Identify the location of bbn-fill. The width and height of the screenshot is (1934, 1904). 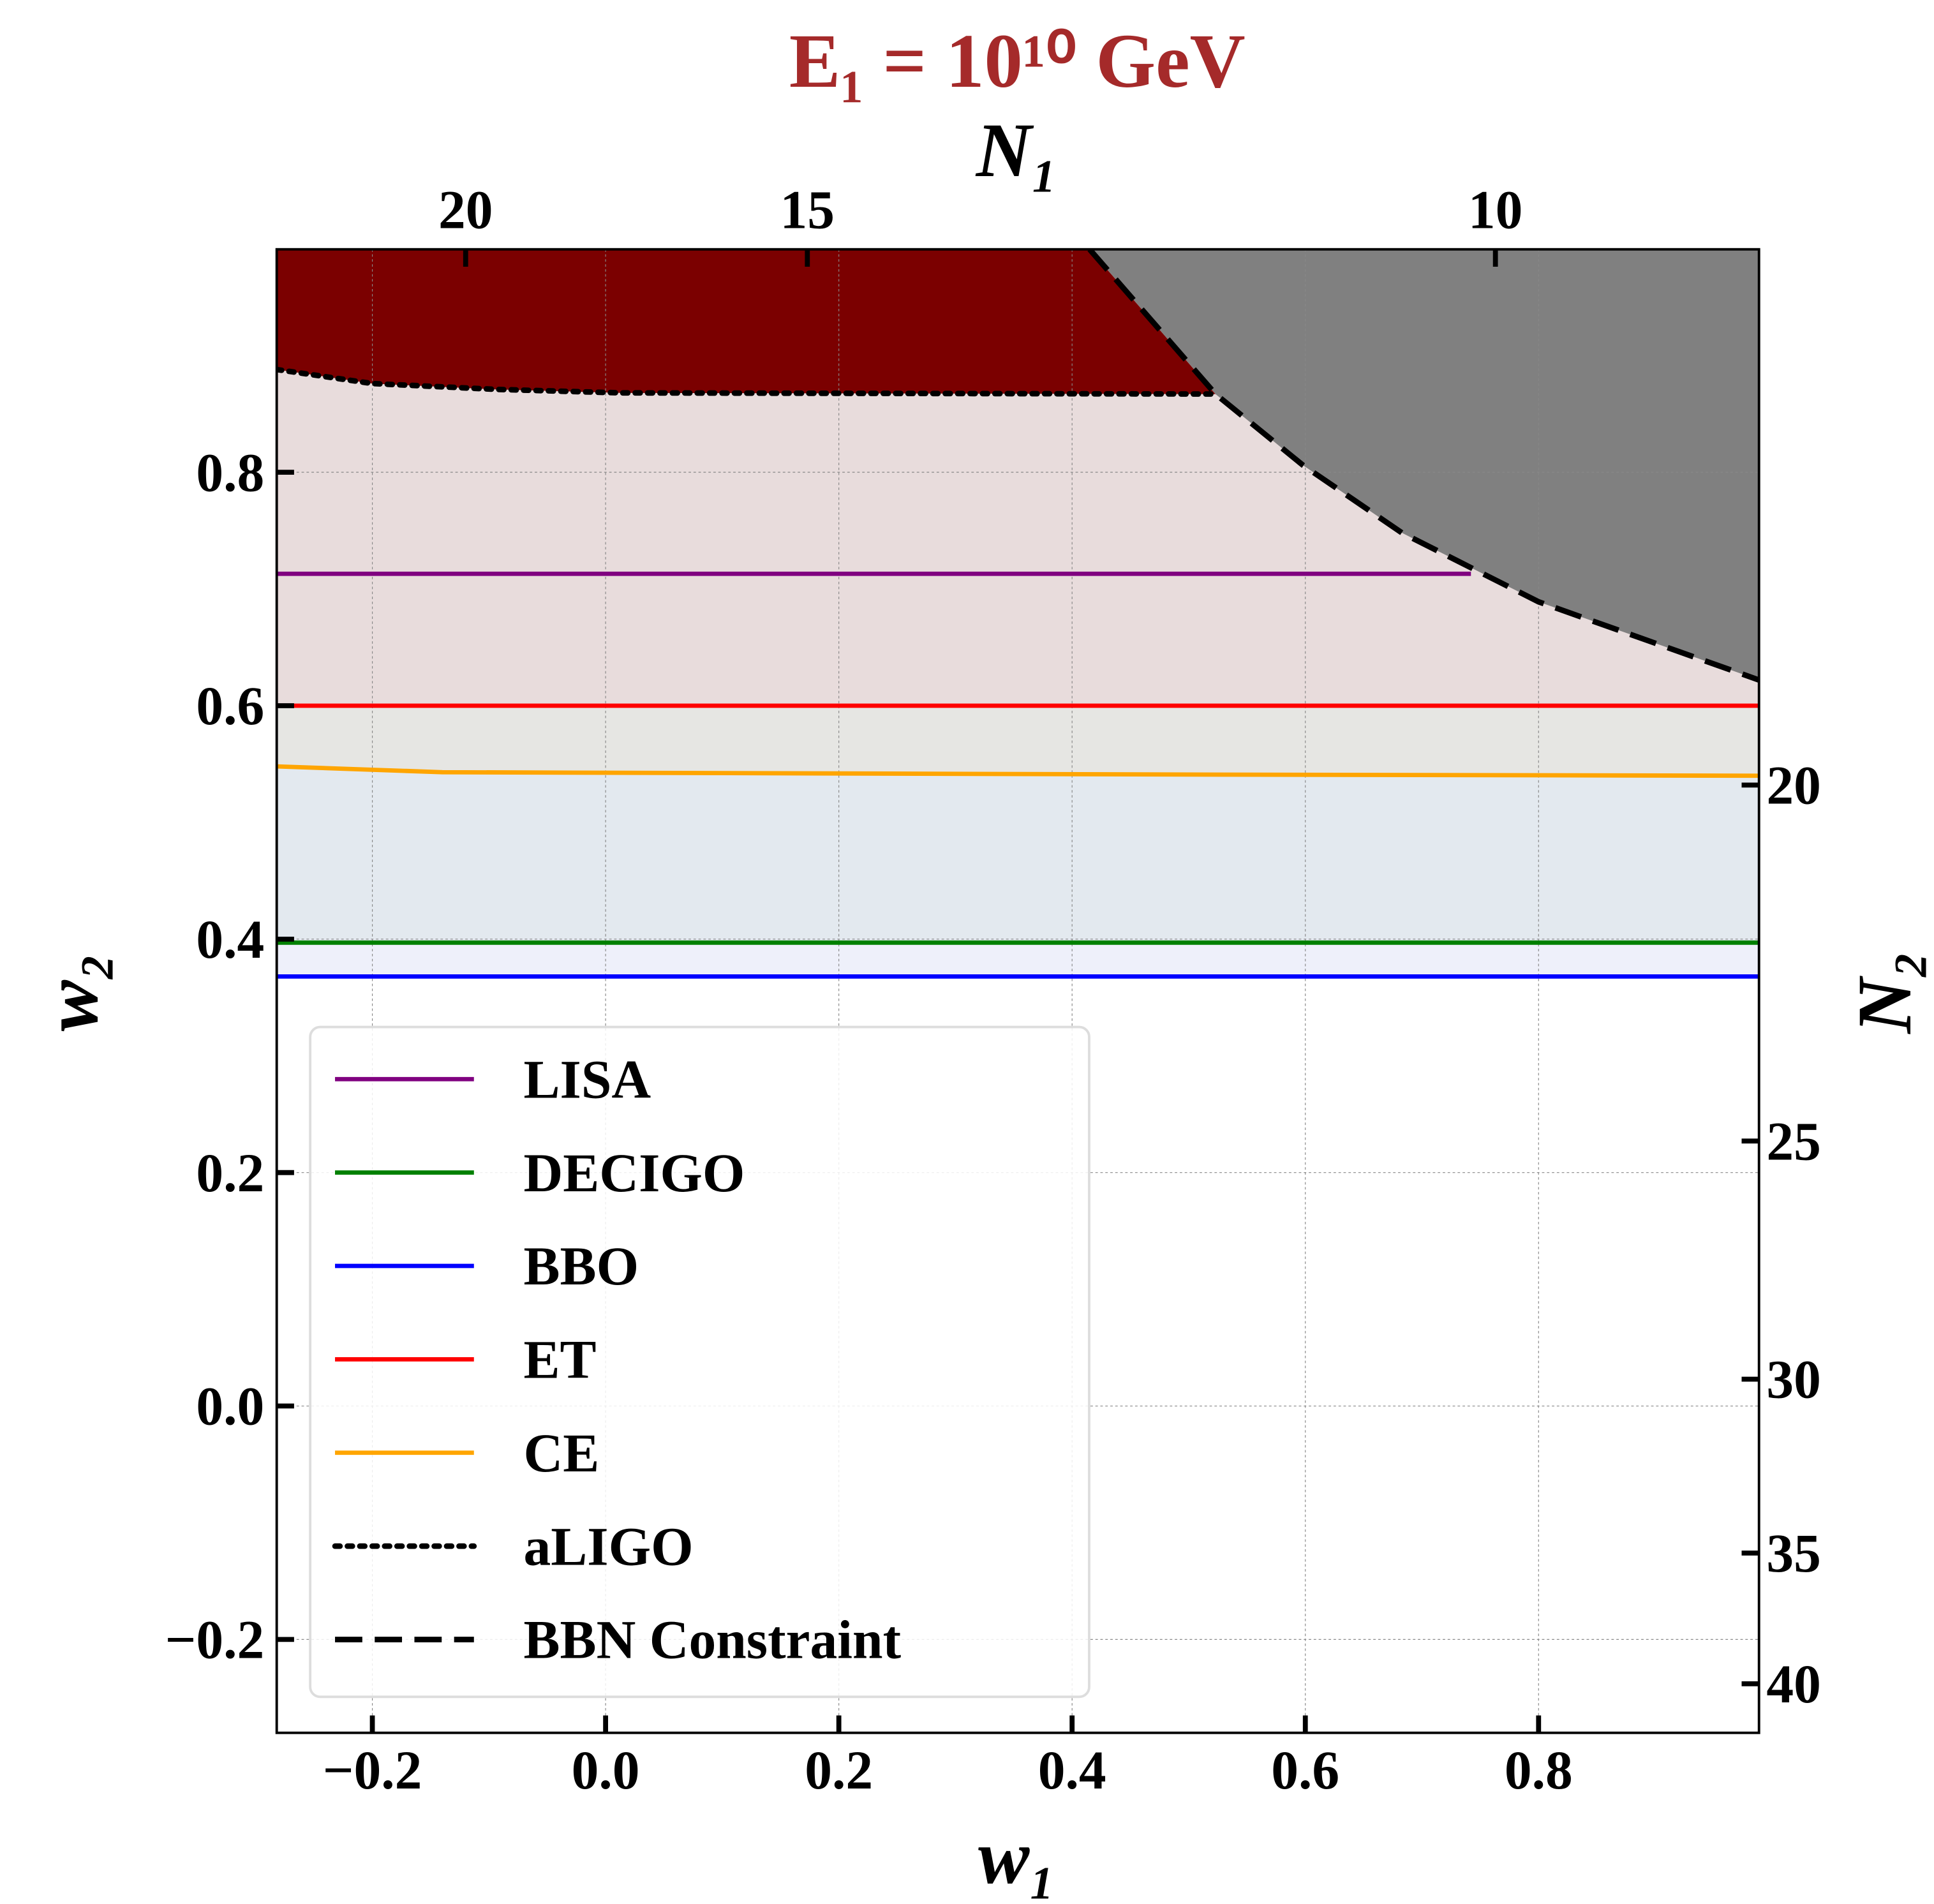
(1424, 464).